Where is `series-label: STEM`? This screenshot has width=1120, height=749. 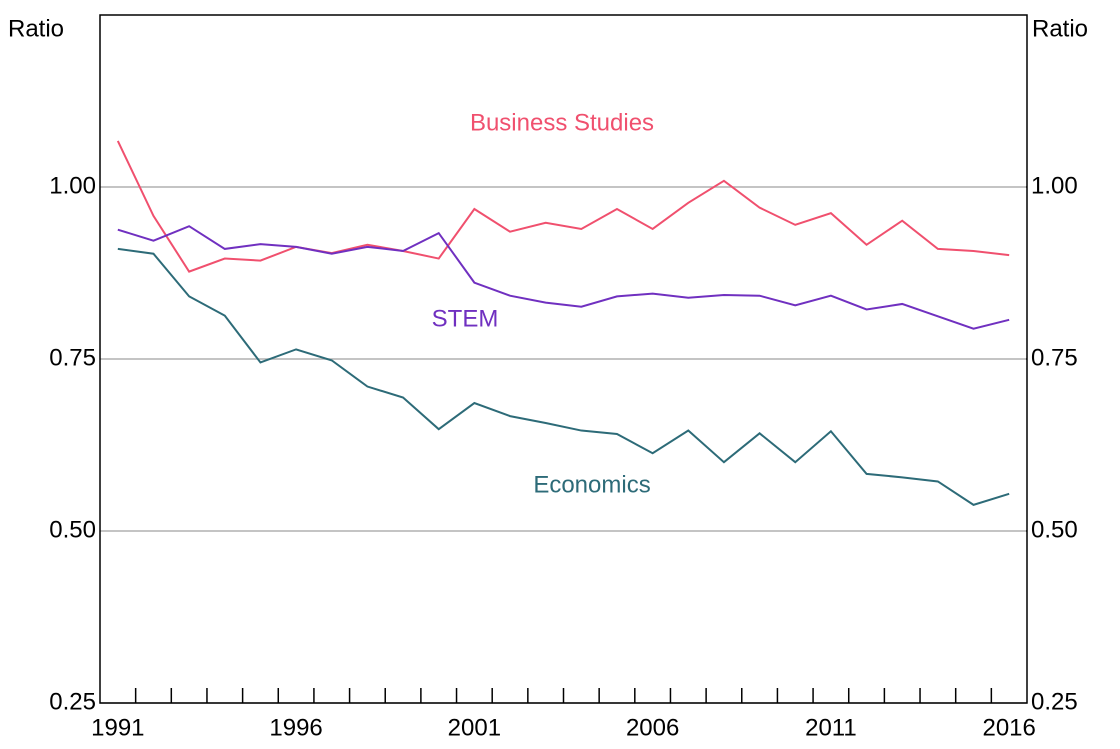
series-label: STEM is located at coordinates (465, 318).